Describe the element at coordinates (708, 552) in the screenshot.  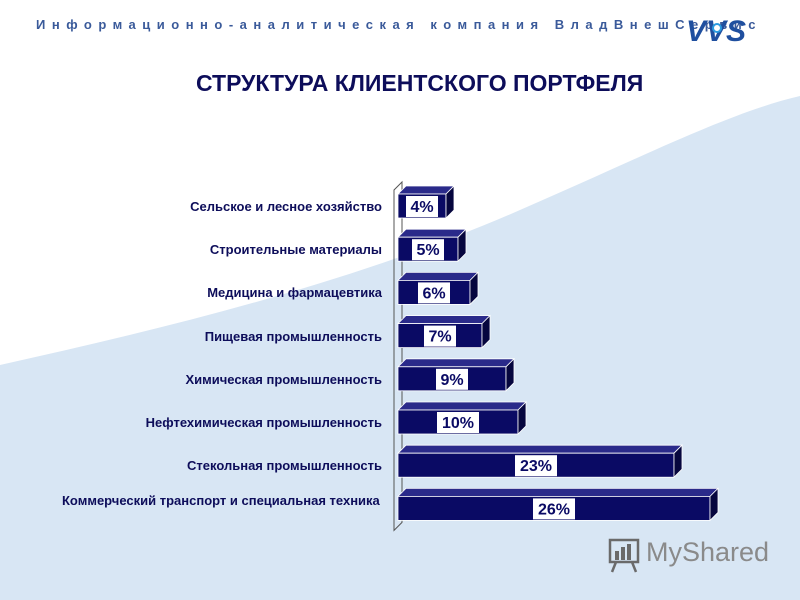
I see `watermark-text: MyShared` at that location.